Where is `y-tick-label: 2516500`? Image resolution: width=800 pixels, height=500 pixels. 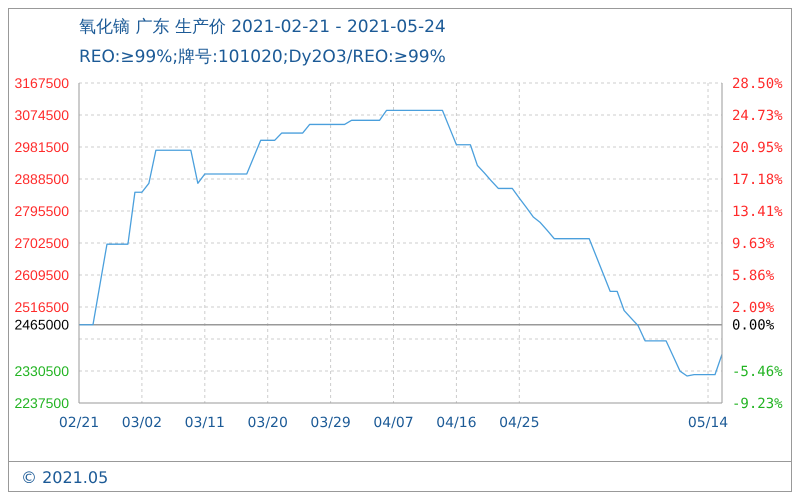 y-tick-label: 2516500 is located at coordinates (42, 307).